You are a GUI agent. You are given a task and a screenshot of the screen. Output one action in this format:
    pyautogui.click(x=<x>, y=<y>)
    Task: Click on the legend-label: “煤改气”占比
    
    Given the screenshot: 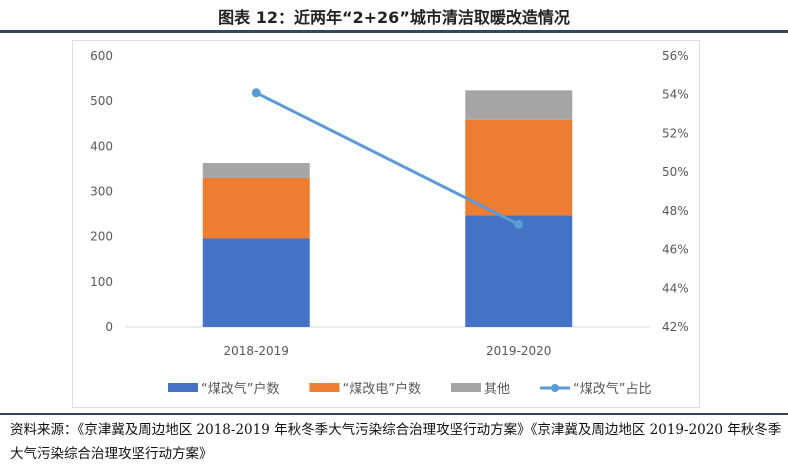 What is the action you would take?
    pyautogui.click(x=612, y=389)
    